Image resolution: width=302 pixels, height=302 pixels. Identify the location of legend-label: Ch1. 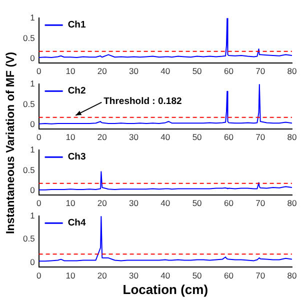
(77, 25).